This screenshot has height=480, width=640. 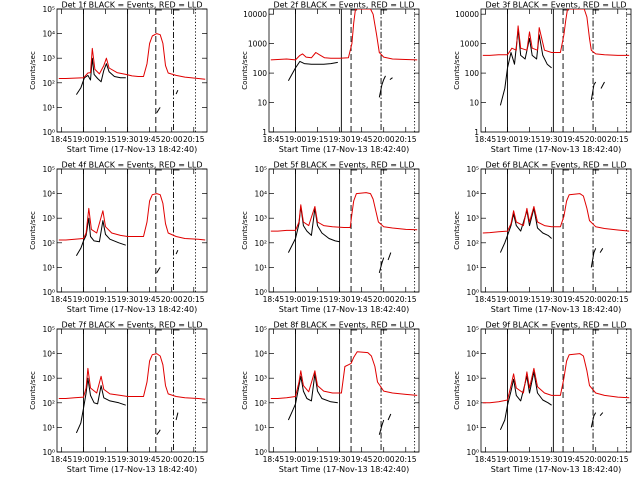 What do you see at coordinates (131, 325) in the screenshot?
I see `panel-title: Det 7f BLACK = Events, RED = LLD` at bounding box center [131, 325].